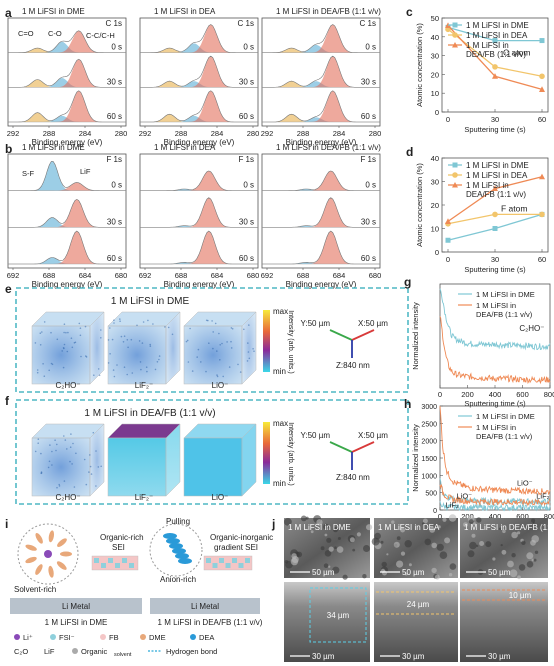 Image resolution: width=554 pixels, height=666 pixels. What do you see at coordinates (415, 336) in the screenshot?
I see `y-axis-label: Normalized intensity` at bounding box center [415, 336].